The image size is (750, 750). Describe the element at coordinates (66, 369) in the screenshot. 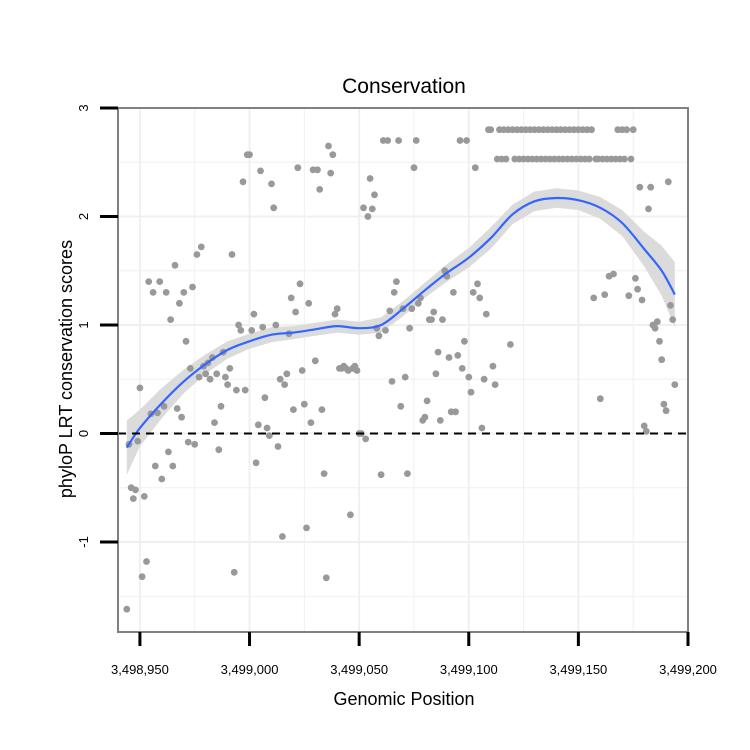

I see `y-axis-label: phyloP LRT conservation scores` at that location.